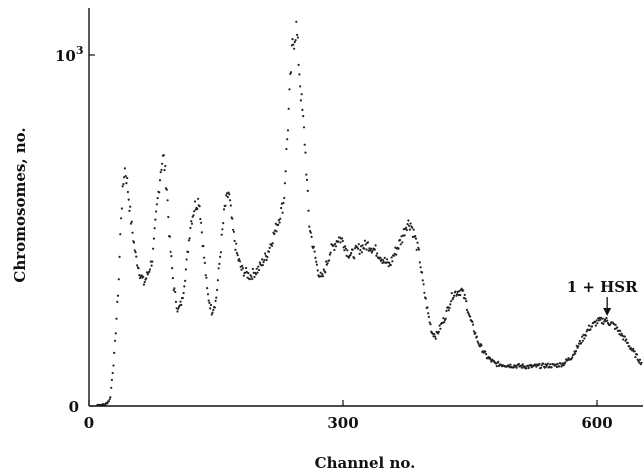  I want to click on x-axis-ticks: 0 300 600, so click(348, 416).